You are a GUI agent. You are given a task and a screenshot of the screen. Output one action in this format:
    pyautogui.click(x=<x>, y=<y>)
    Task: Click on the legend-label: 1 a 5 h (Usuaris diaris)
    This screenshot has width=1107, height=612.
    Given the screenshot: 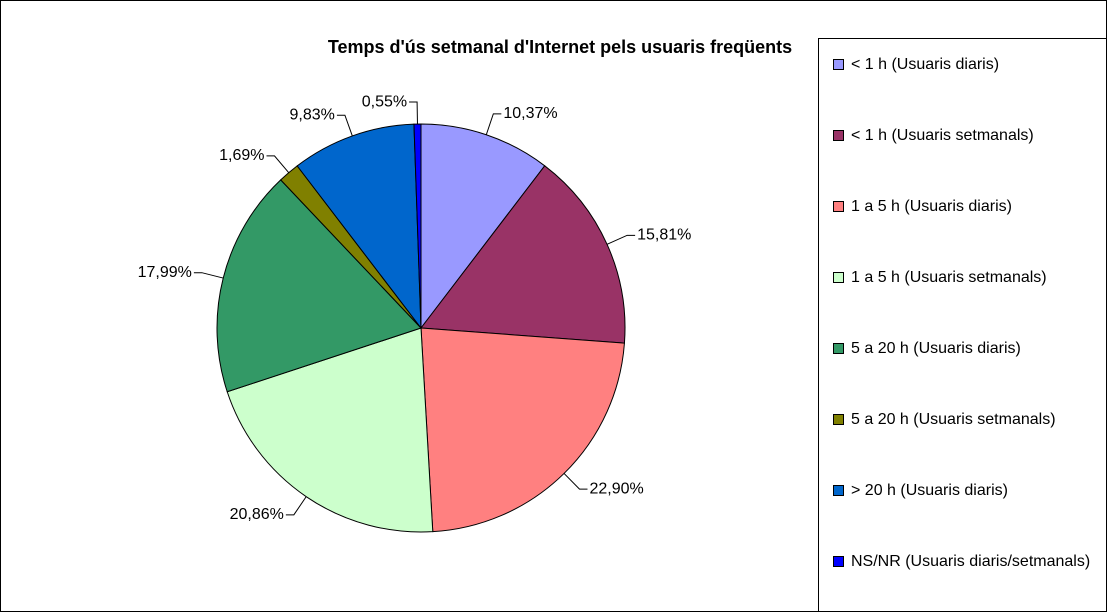 What is the action you would take?
    pyautogui.click(x=931, y=206)
    